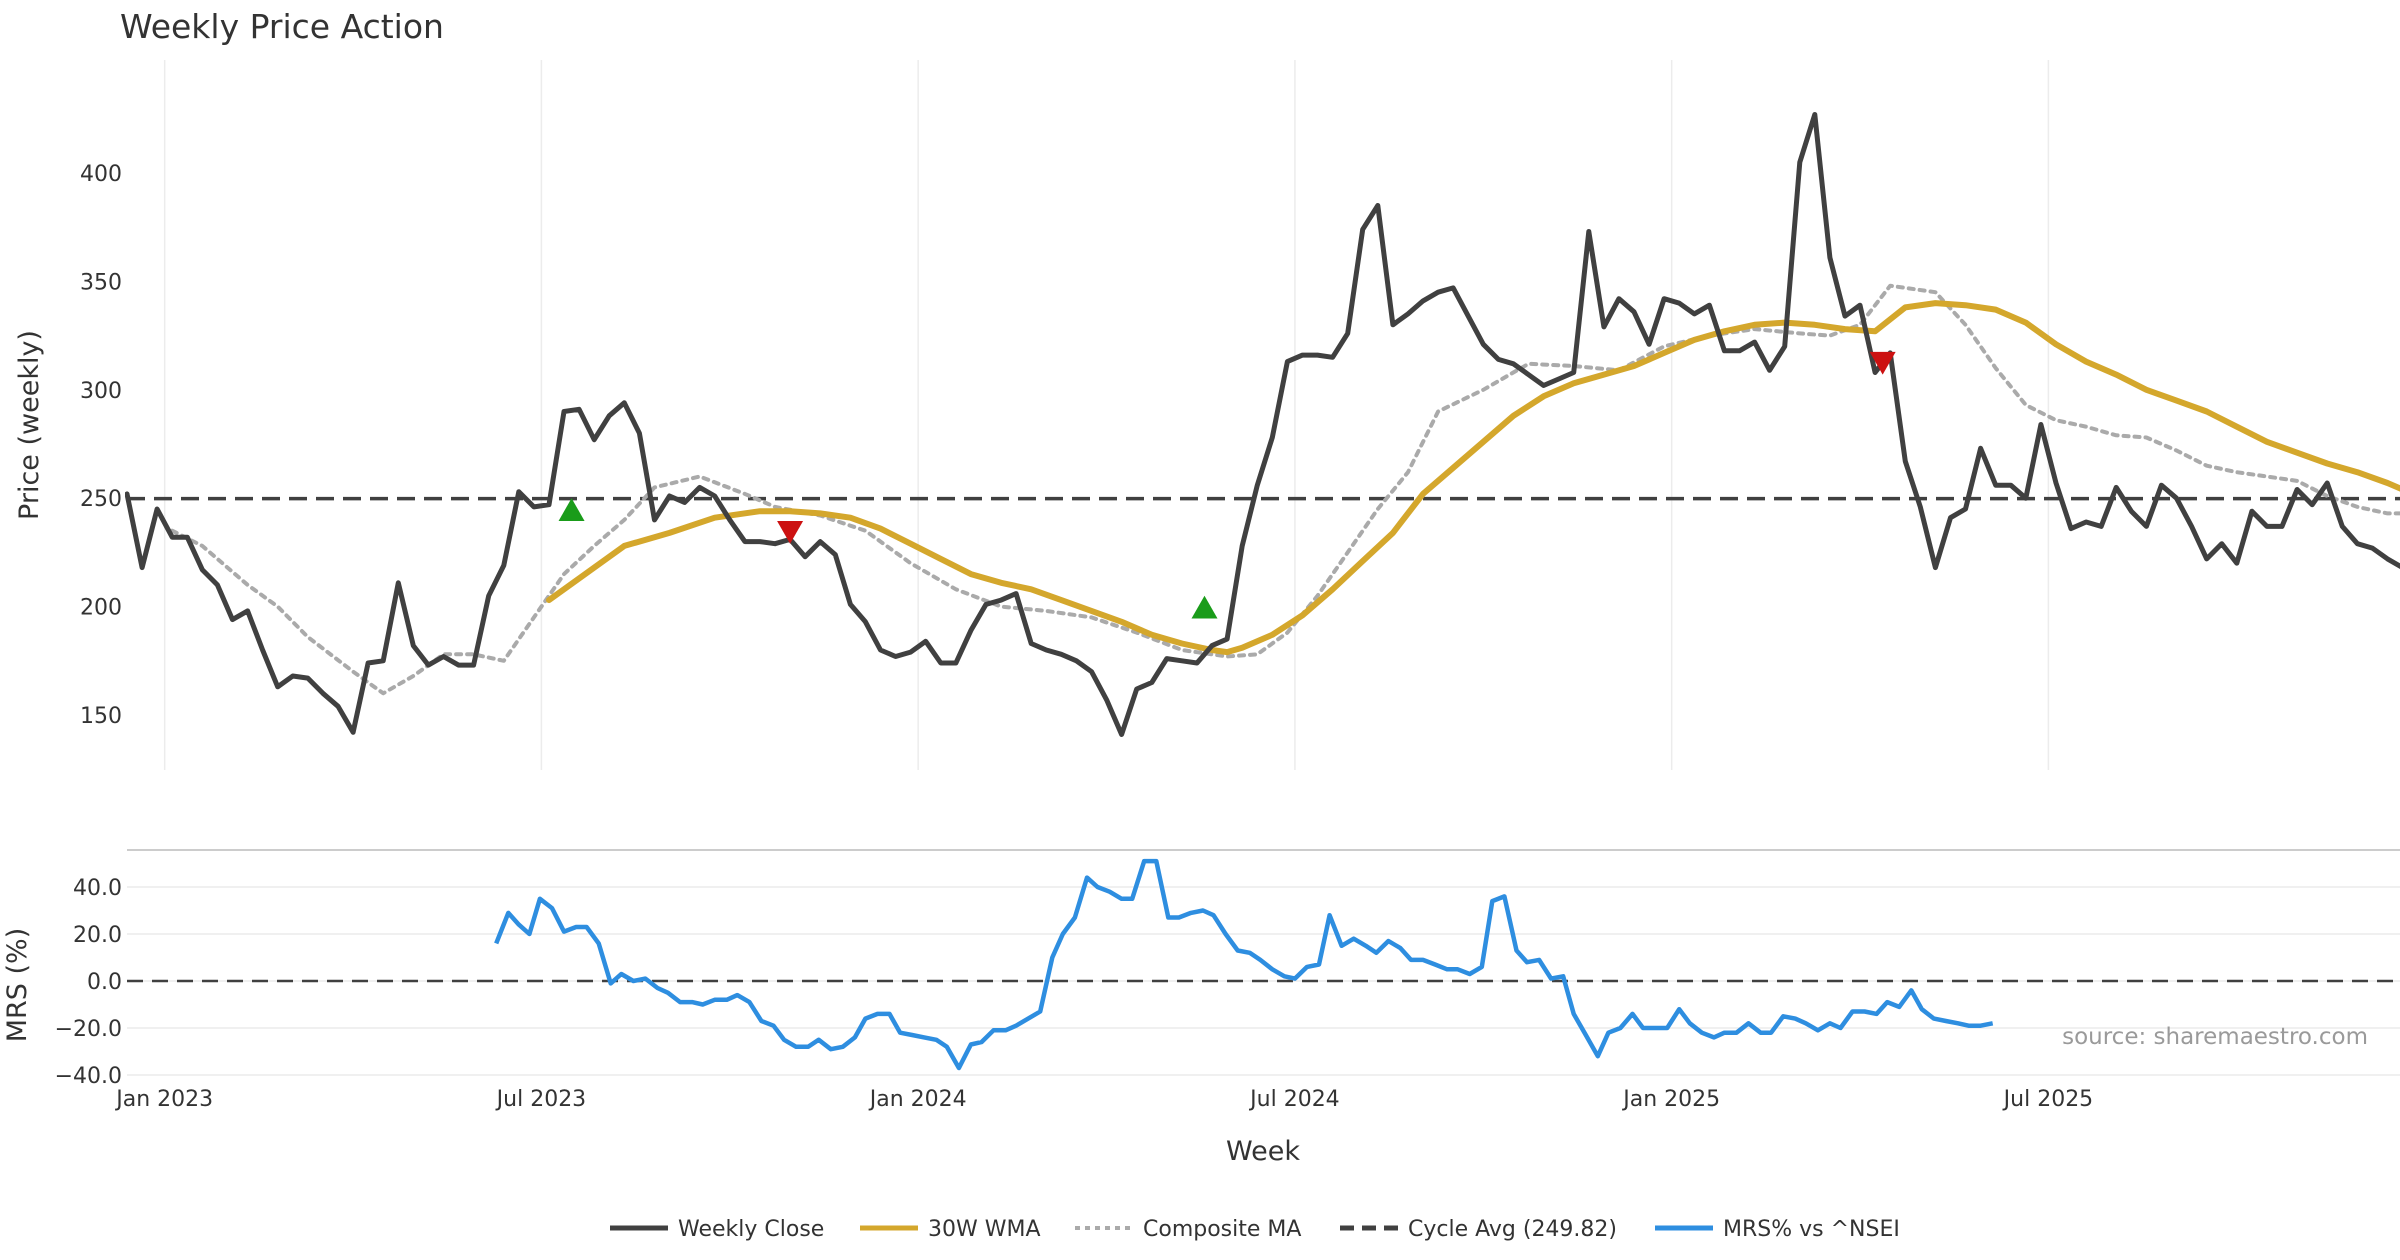 Image resolution: width=2400 pixels, height=1260 pixels. Describe the element at coordinates (104, 982) in the screenshot. I see `mrs-y-tick-label: 0.0` at that location.